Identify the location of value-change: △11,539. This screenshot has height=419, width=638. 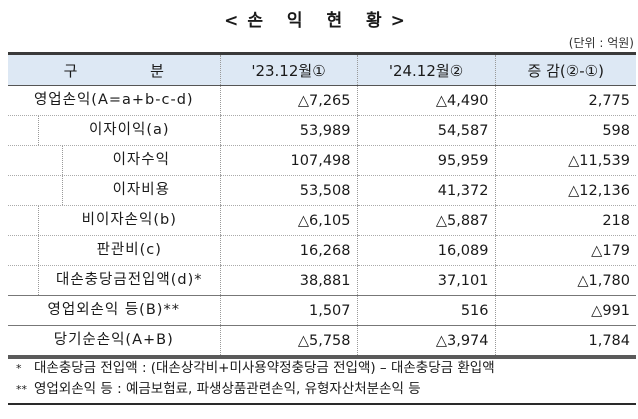
(565, 160).